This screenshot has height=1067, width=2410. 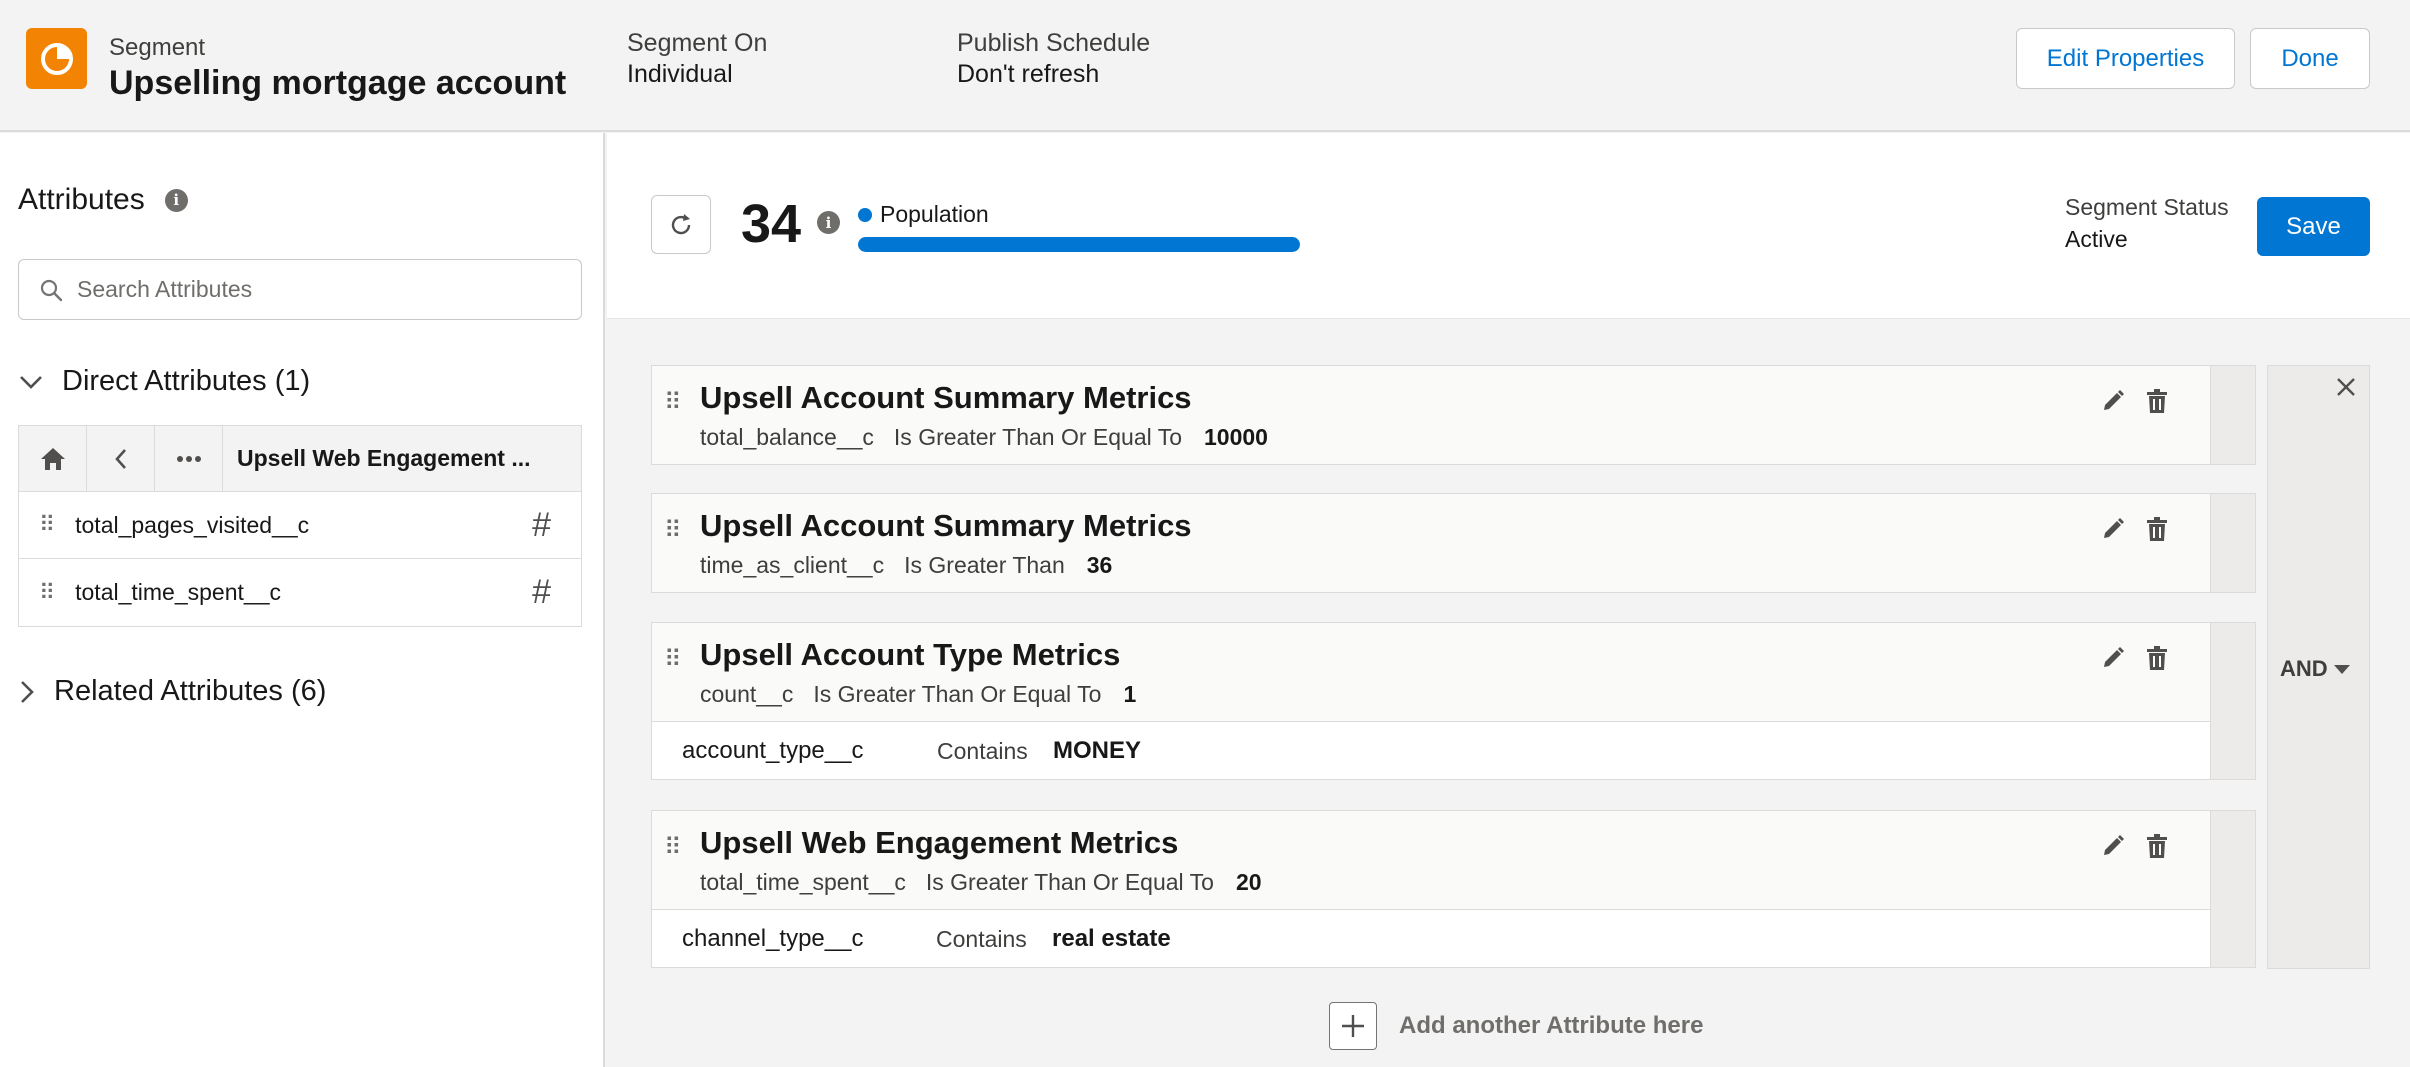 What do you see at coordinates (300, 592) in the screenshot?
I see `attribute-item: ⠿ total_time_spent__c #` at bounding box center [300, 592].